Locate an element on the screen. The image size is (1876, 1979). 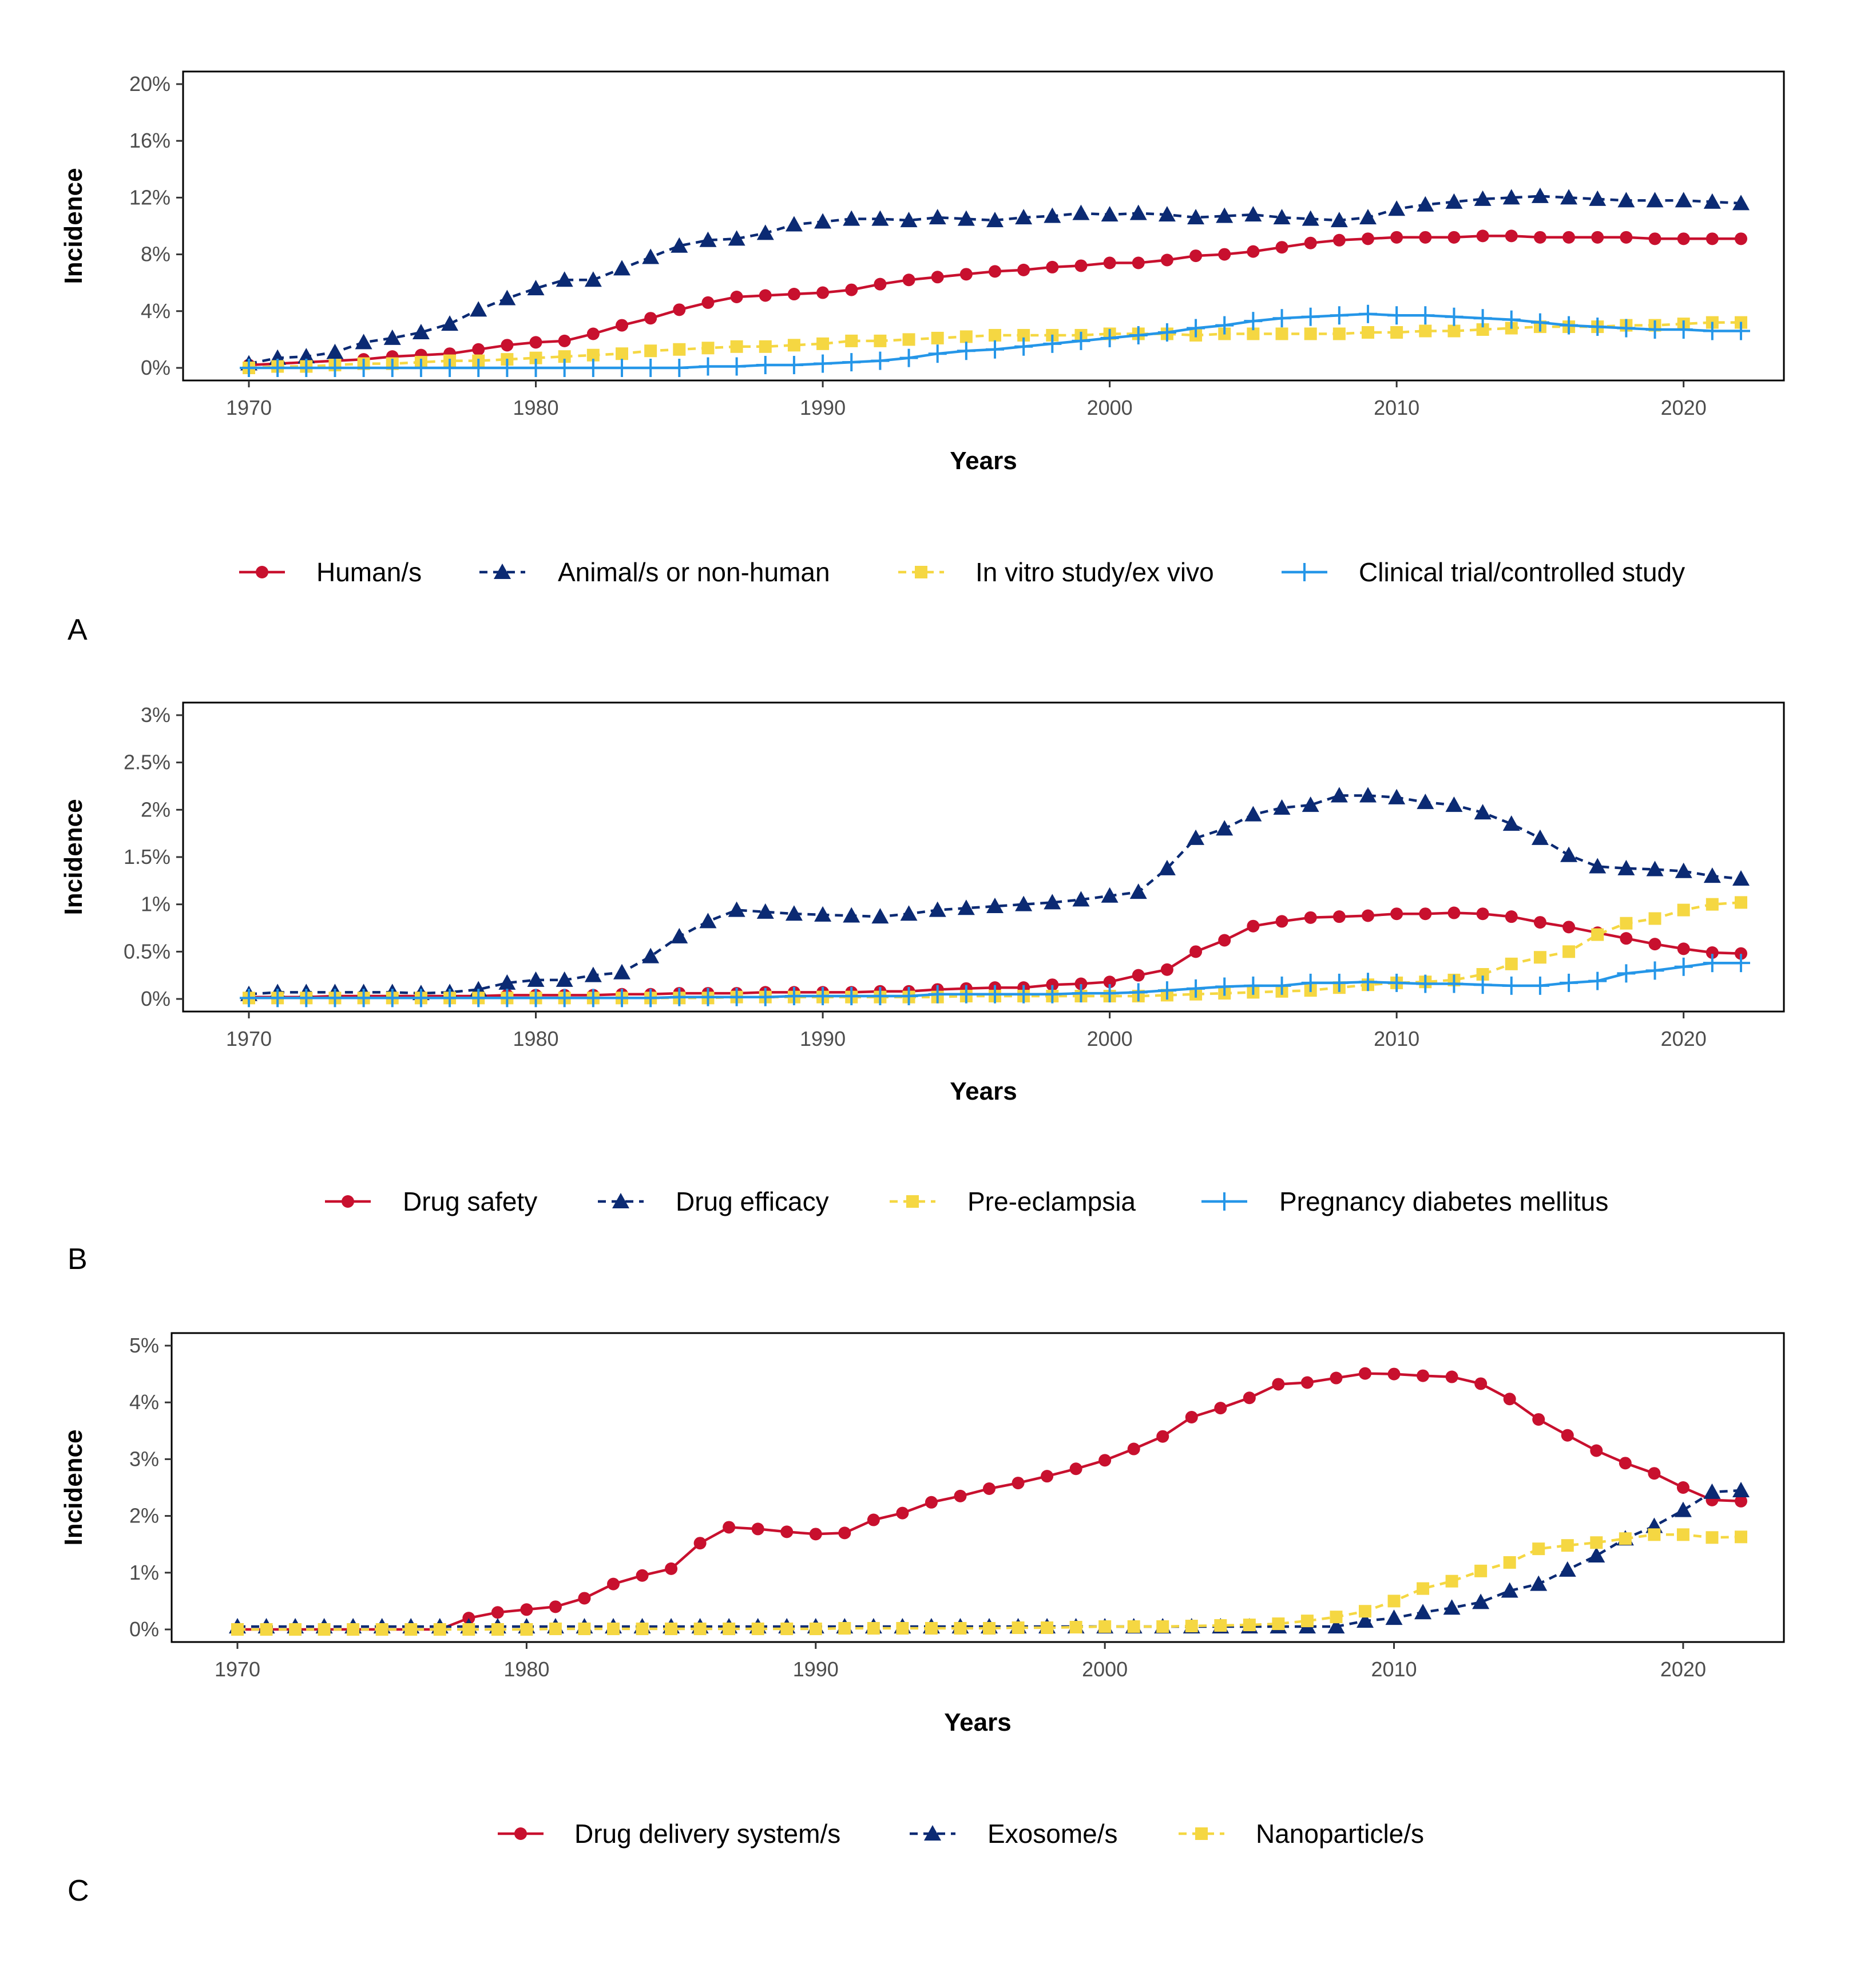
y-tick-label: 4% is located at coordinates (156, 311).